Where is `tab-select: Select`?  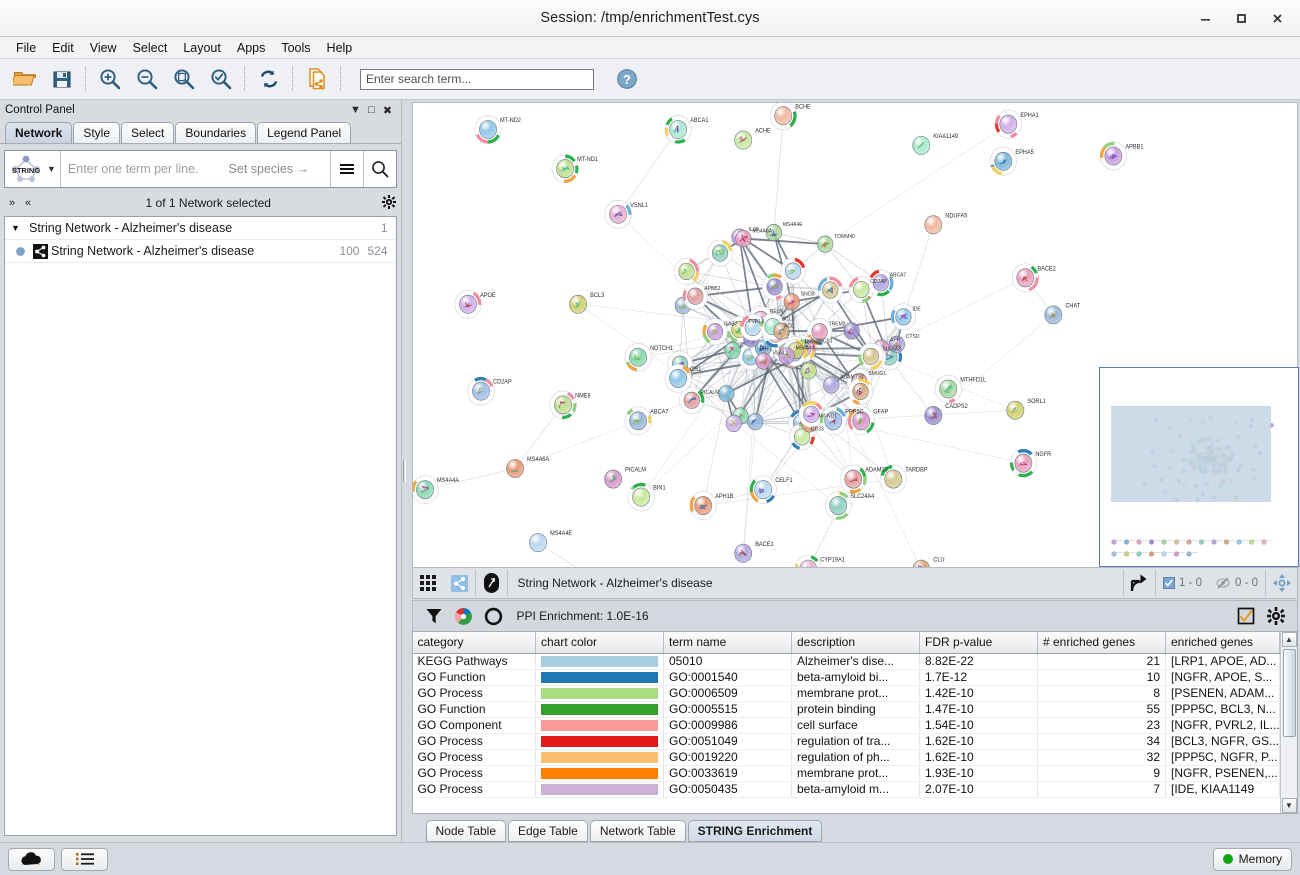
tab-select: Select is located at coordinates (147, 132).